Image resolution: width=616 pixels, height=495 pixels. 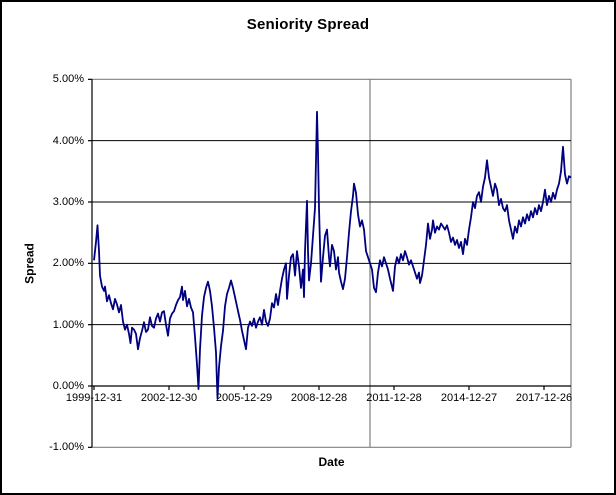 I want to click on y-tick-label: 4.00%, so click(x=68, y=140).